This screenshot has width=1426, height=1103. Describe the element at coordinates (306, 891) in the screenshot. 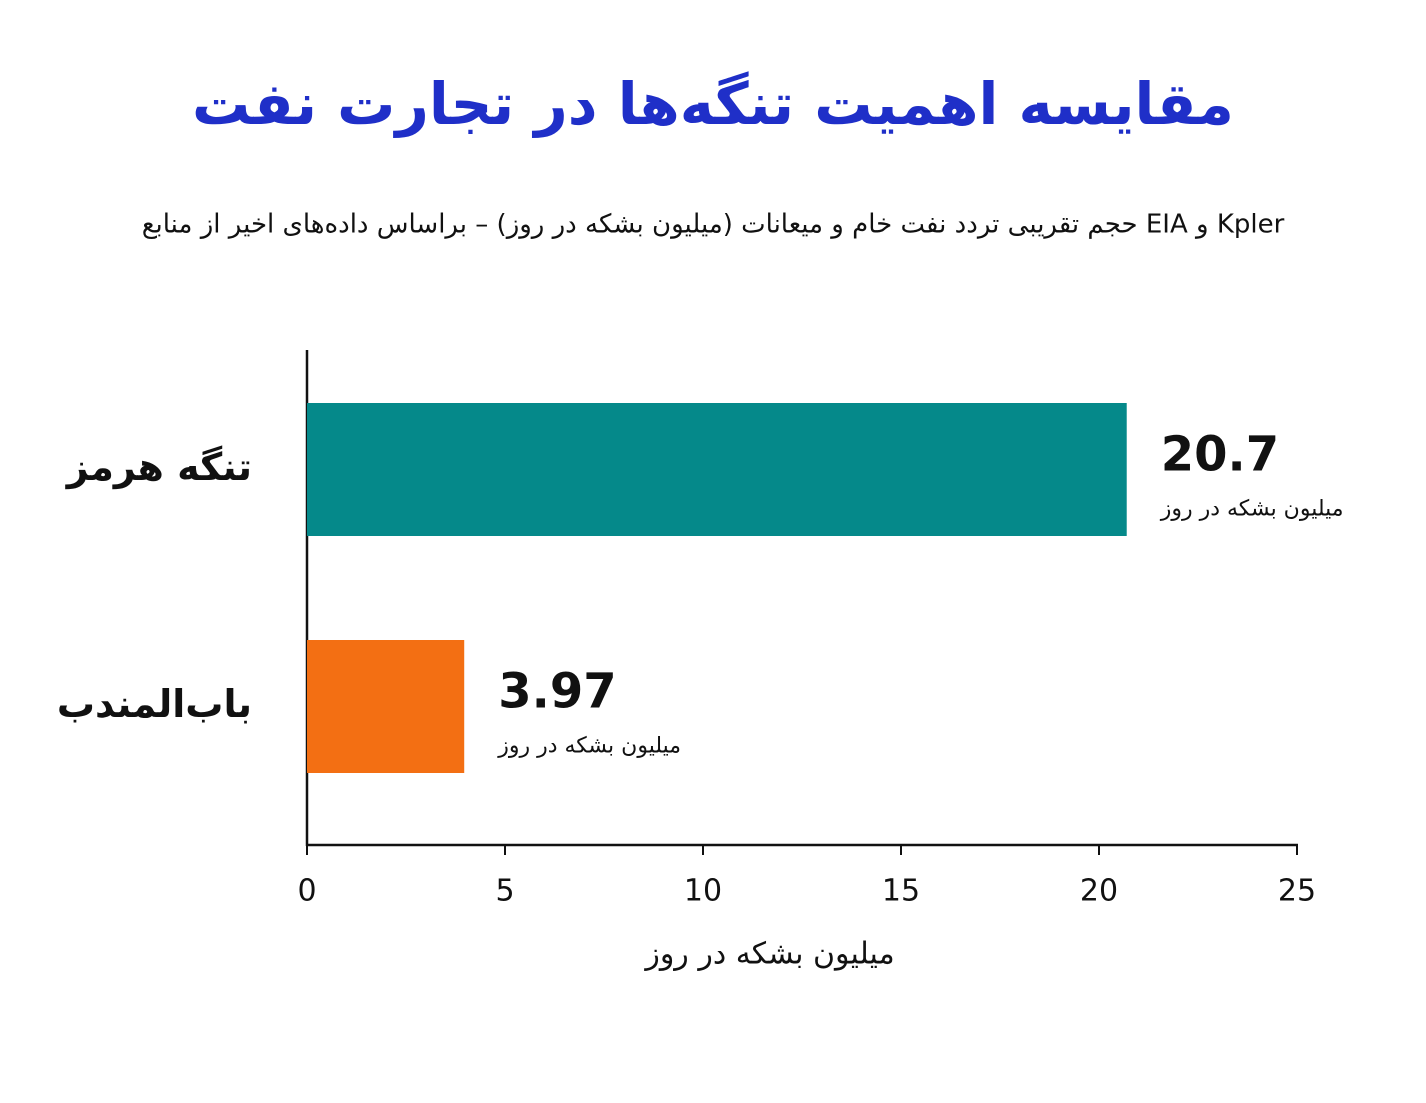

I see `x-tick-label: 0` at that location.